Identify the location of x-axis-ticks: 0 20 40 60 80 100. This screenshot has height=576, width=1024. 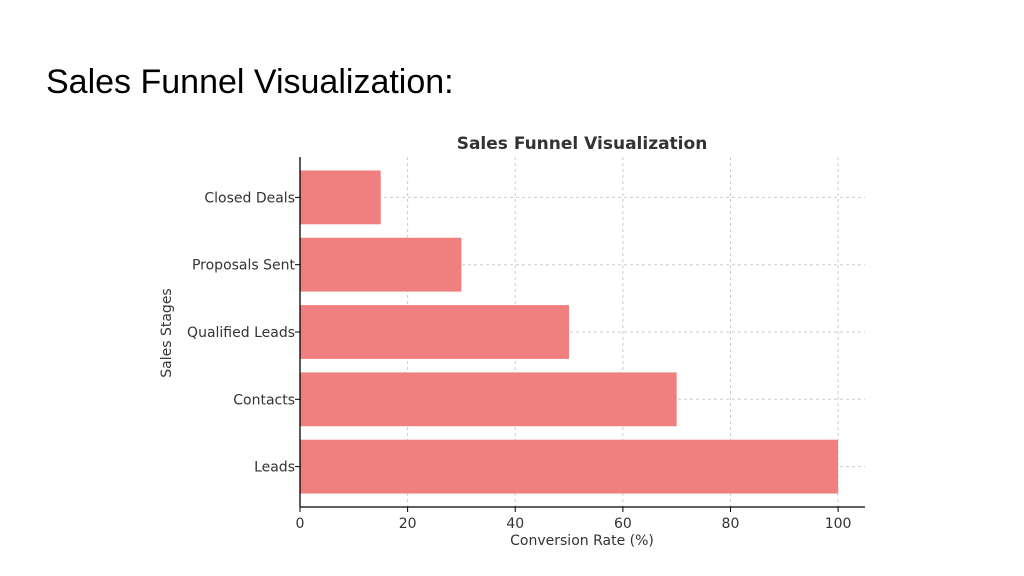
(574, 519).